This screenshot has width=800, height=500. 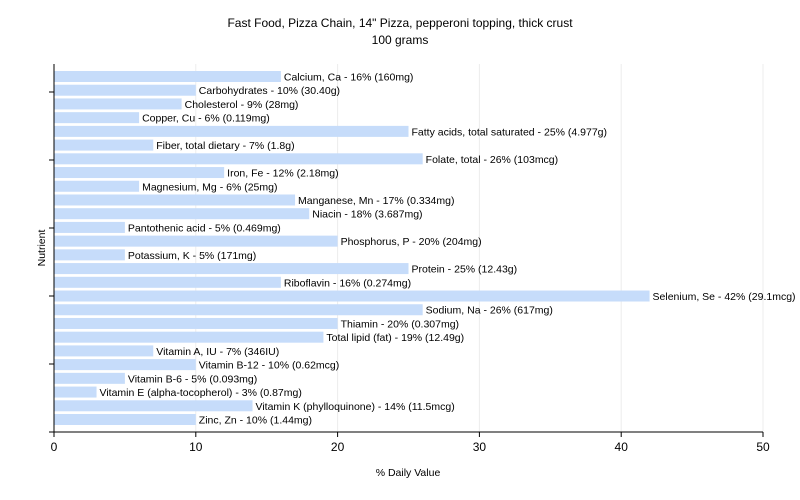 What do you see at coordinates (217, 352) in the screenshot?
I see `bar-label: Vitamin A, IU - 7% (346IU)` at bounding box center [217, 352].